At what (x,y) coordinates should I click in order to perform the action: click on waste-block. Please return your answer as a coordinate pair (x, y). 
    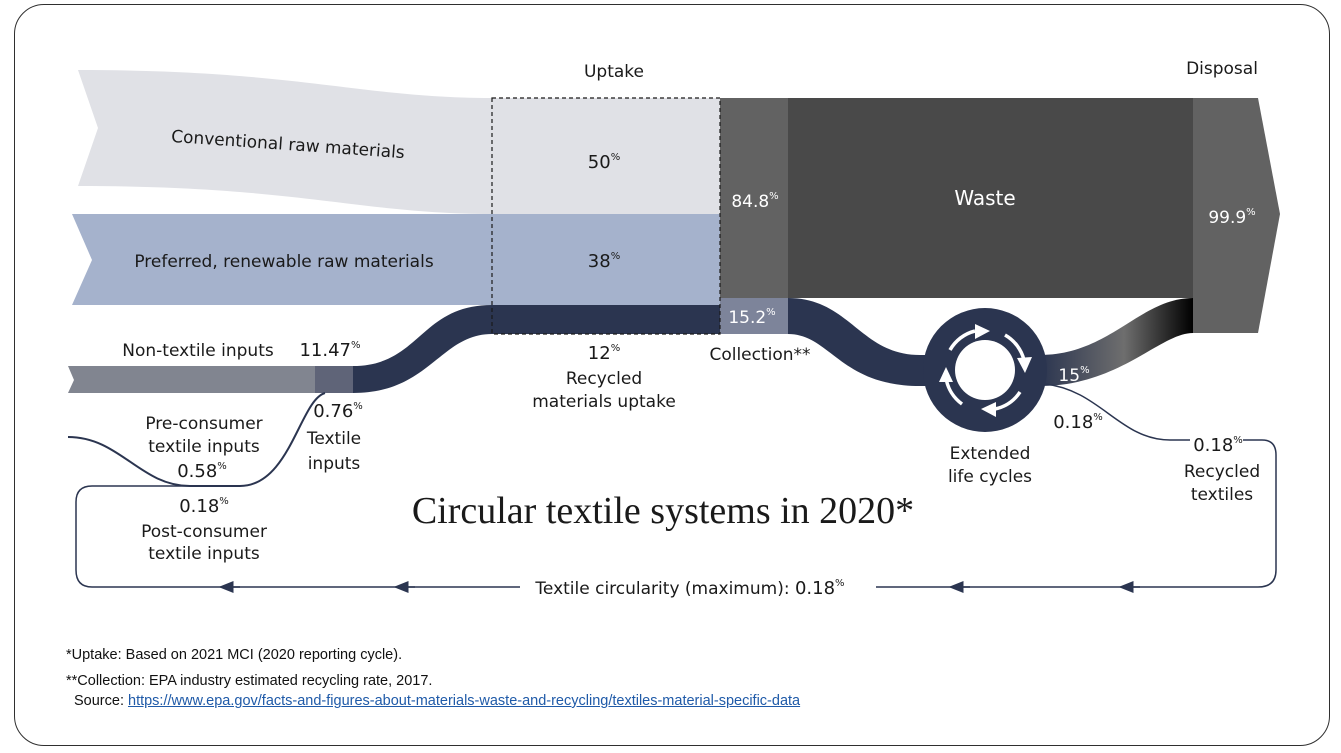
    Looking at the image, I should click on (990, 198).